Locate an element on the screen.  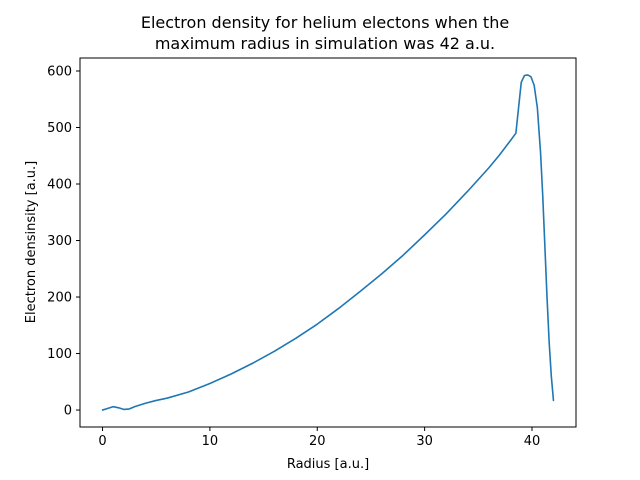
y-tick-label: 400 is located at coordinates (59, 185).